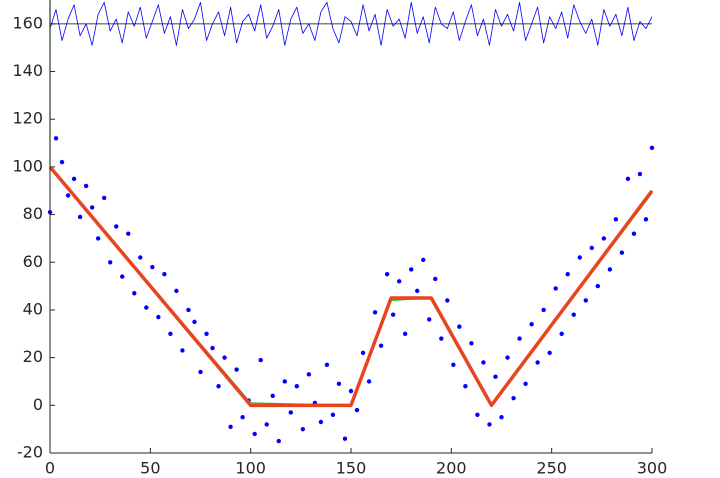 This screenshot has width=720, height=478. What do you see at coordinates (150, 468) in the screenshot?
I see `x-tick-label: 50` at bounding box center [150, 468].